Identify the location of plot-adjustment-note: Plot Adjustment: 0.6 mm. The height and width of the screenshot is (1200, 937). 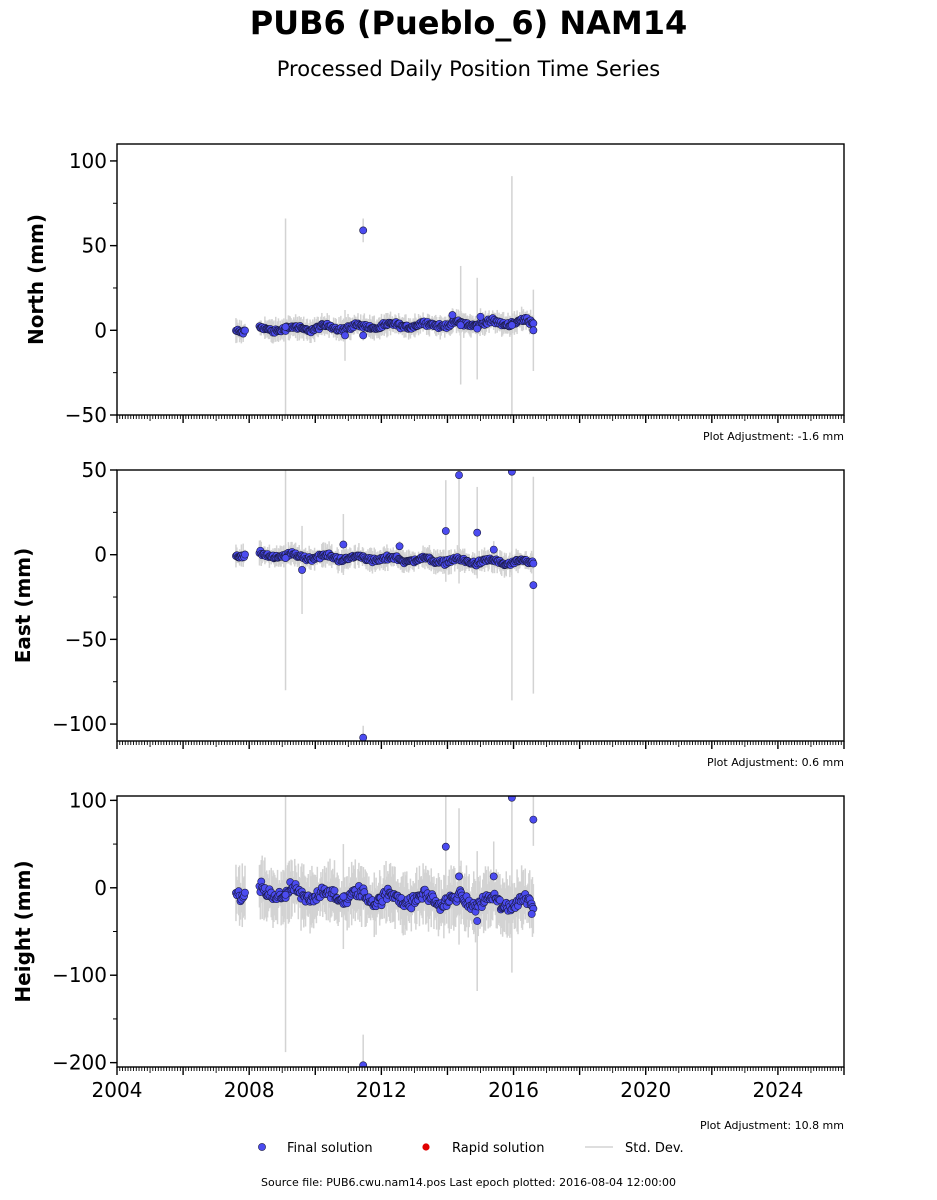
(775, 762).